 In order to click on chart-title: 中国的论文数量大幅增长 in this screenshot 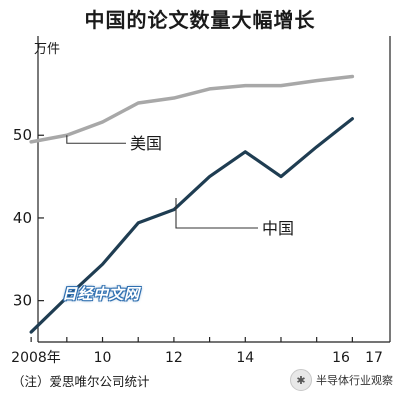, I will do `click(200, 20)`.